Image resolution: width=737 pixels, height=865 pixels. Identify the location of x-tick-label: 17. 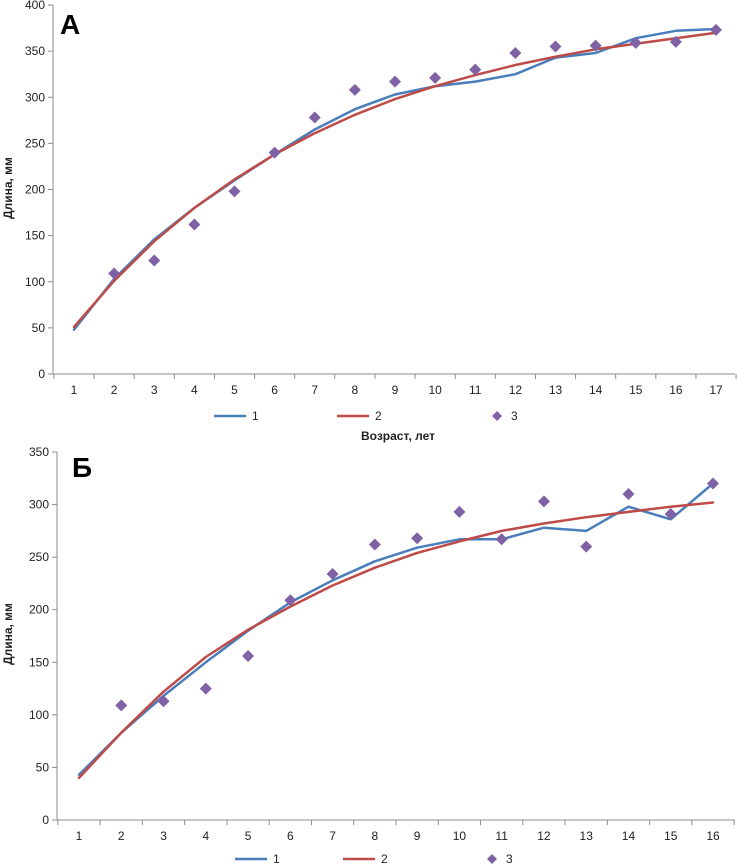
(716, 390).